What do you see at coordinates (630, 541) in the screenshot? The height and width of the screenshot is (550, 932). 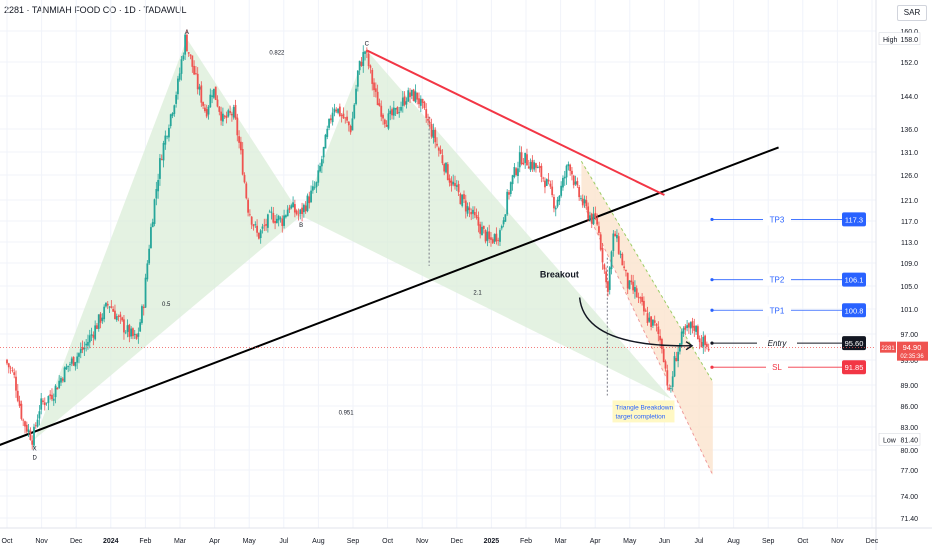 I see `x-tick-label: May` at bounding box center [630, 541].